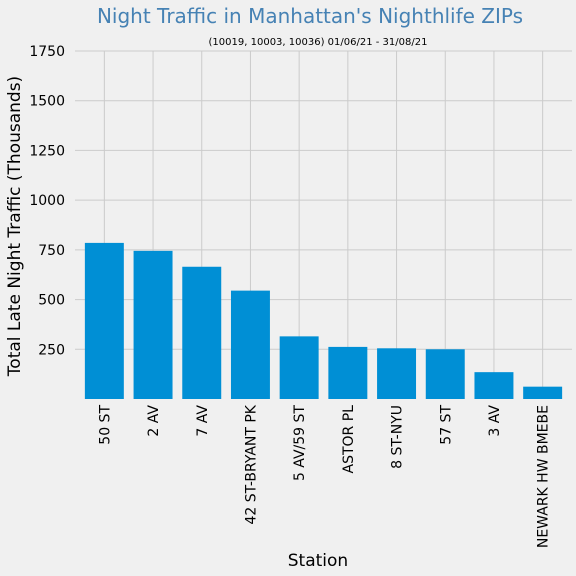 The width and height of the screenshot is (576, 576). I want to click on y-tick-label: 1000, so click(47, 201).